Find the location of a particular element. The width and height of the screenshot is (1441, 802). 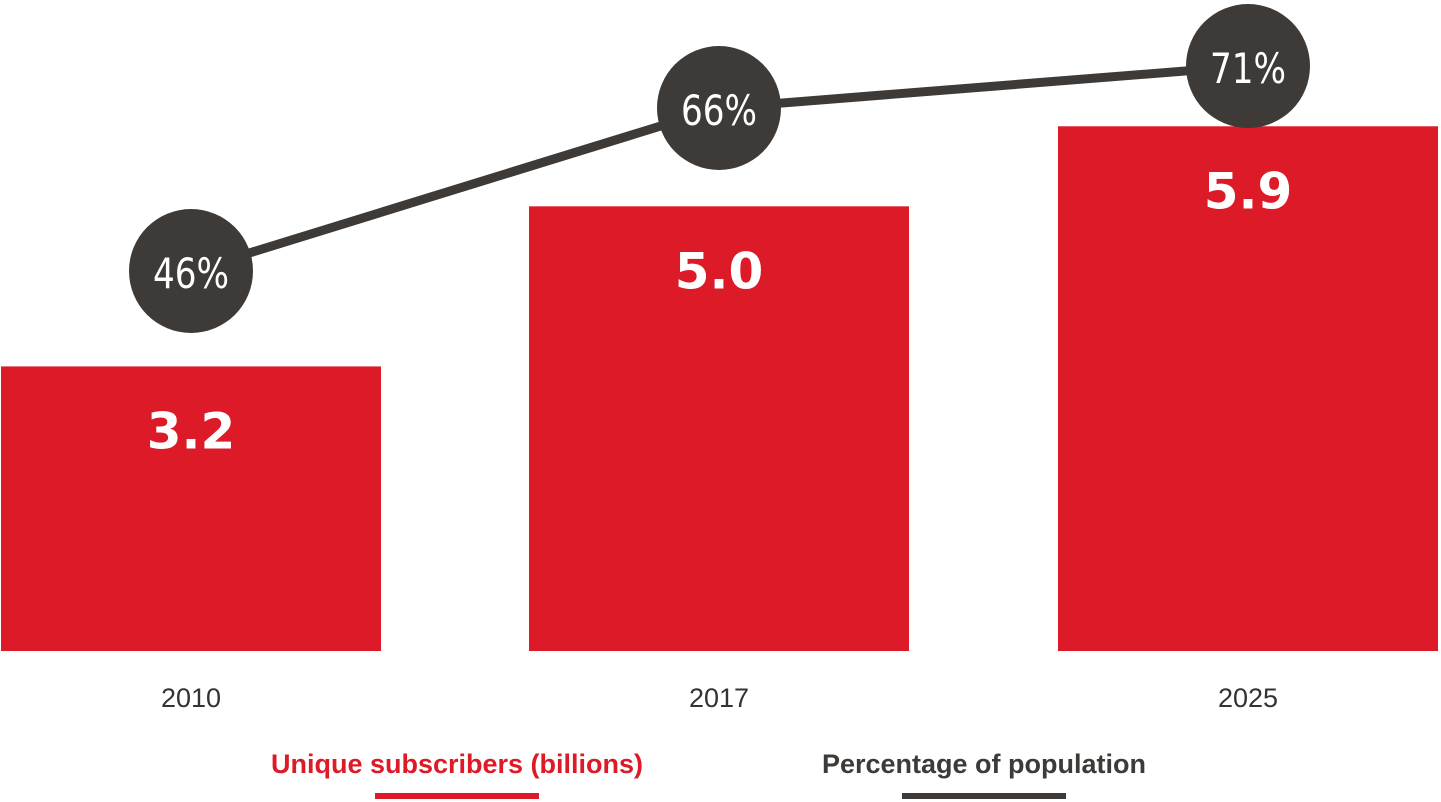

point-2017 is located at coordinates (719, 108).